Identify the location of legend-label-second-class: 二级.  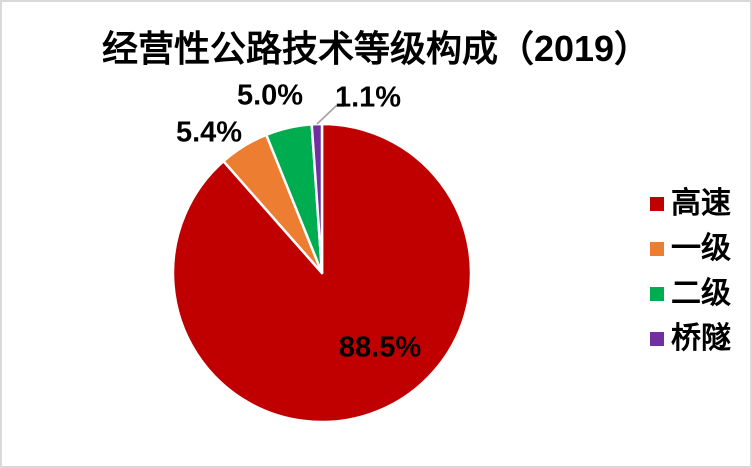
(701, 293).